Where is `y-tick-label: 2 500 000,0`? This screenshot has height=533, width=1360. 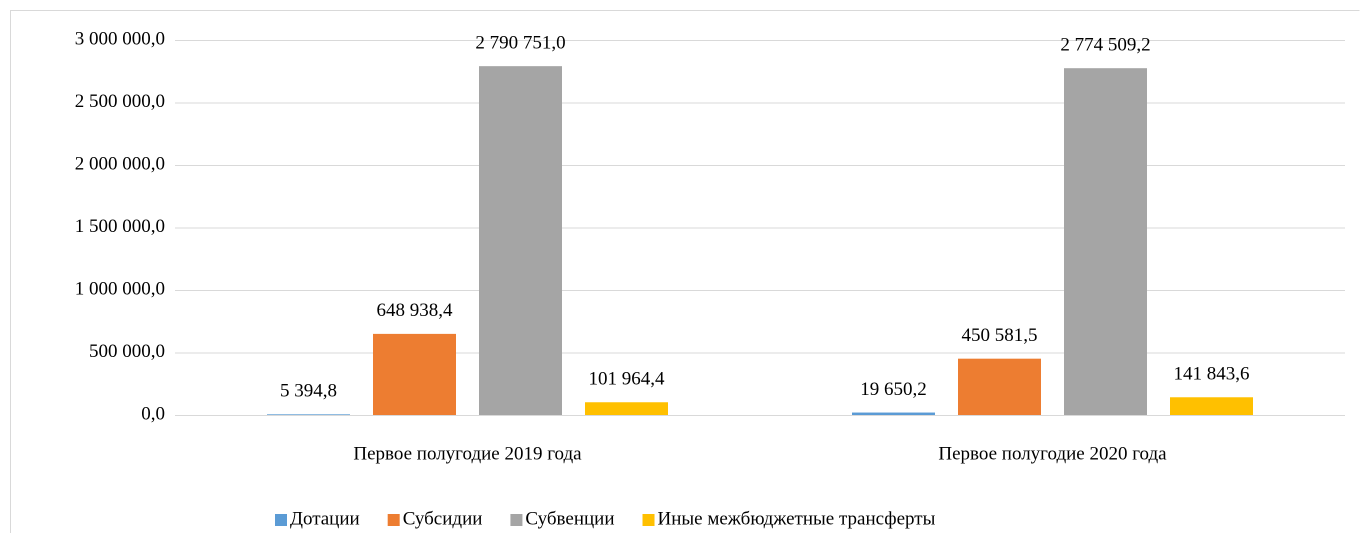
y-tick-label: 2 500 000,0 is located at coordinates (120, 101).